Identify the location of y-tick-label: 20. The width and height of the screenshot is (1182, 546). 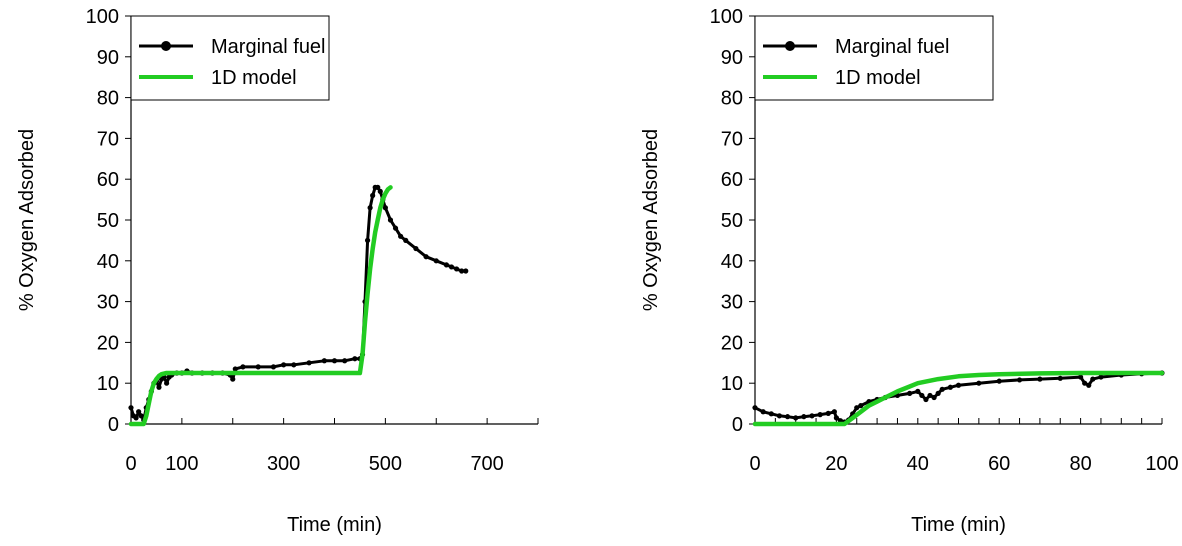
(732, 343).